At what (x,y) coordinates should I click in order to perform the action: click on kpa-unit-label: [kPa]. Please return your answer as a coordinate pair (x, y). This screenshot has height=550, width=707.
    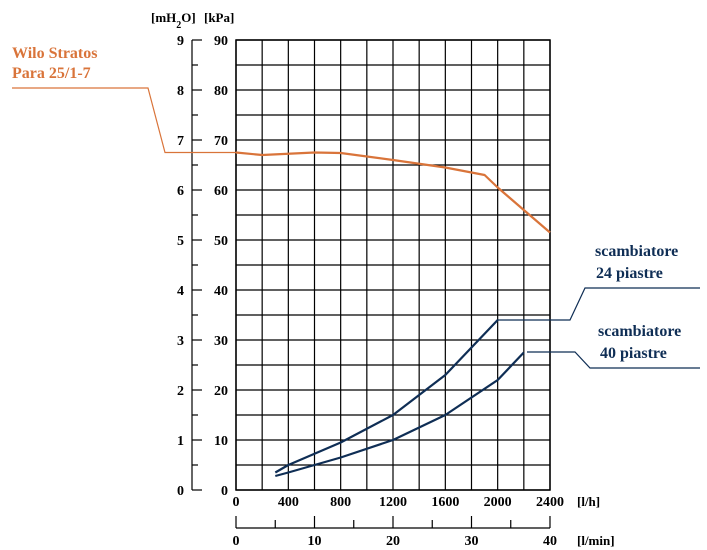
    Looking at the image, I should click on (219, 17).